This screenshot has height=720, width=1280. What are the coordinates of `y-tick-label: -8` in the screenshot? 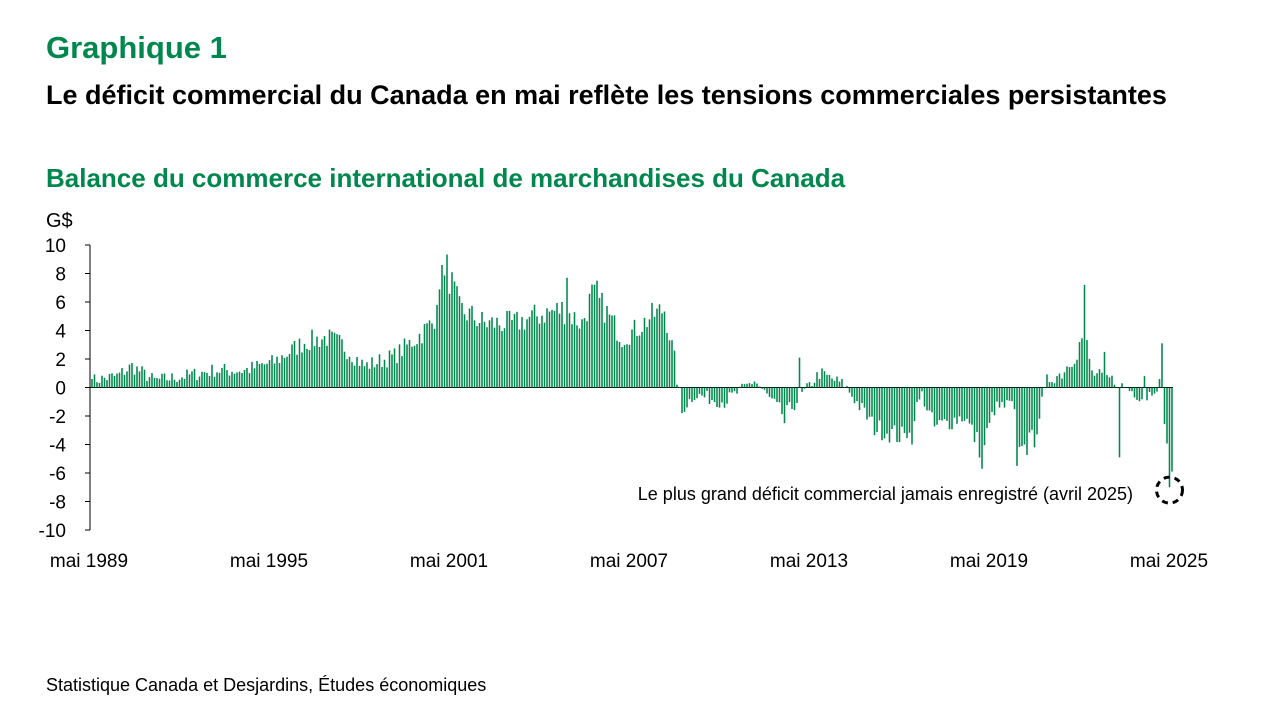 It's located at (57, 503).